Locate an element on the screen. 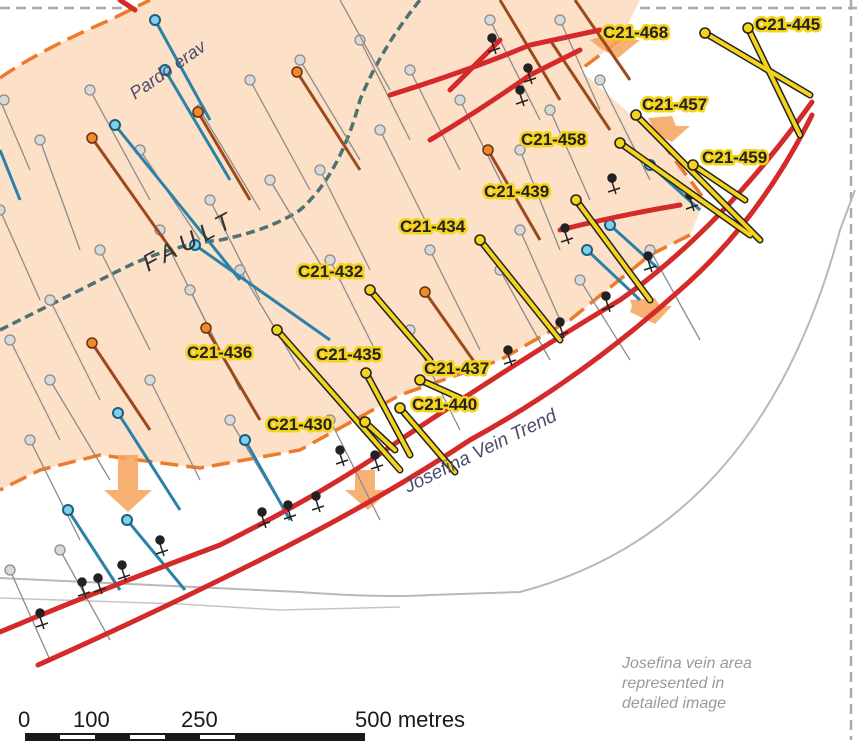 Image resolution: width=857 pixels, height=752 pixels. label-c21-436: C21-436 is located at coordinates (219, 352).